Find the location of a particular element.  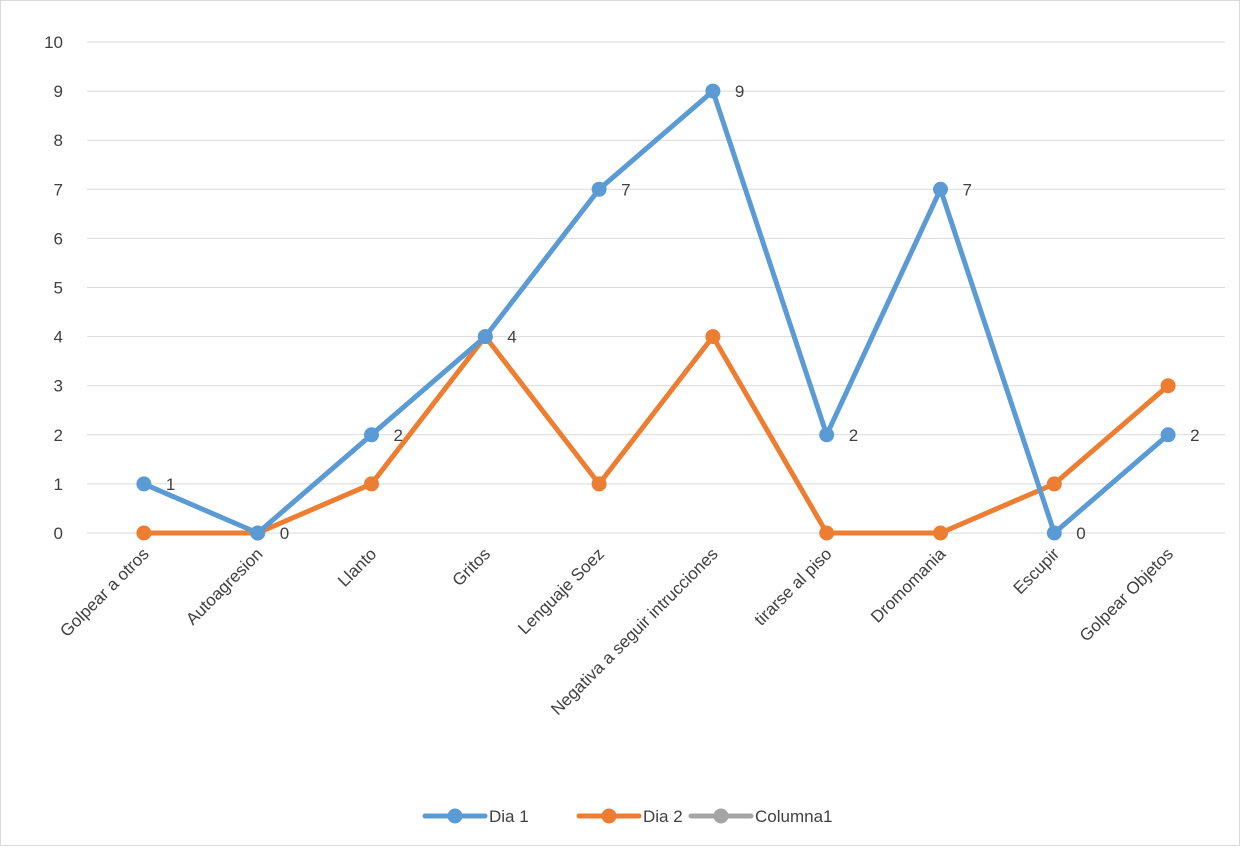

y-tick-label: 3 is located at coordinates (58, 386).